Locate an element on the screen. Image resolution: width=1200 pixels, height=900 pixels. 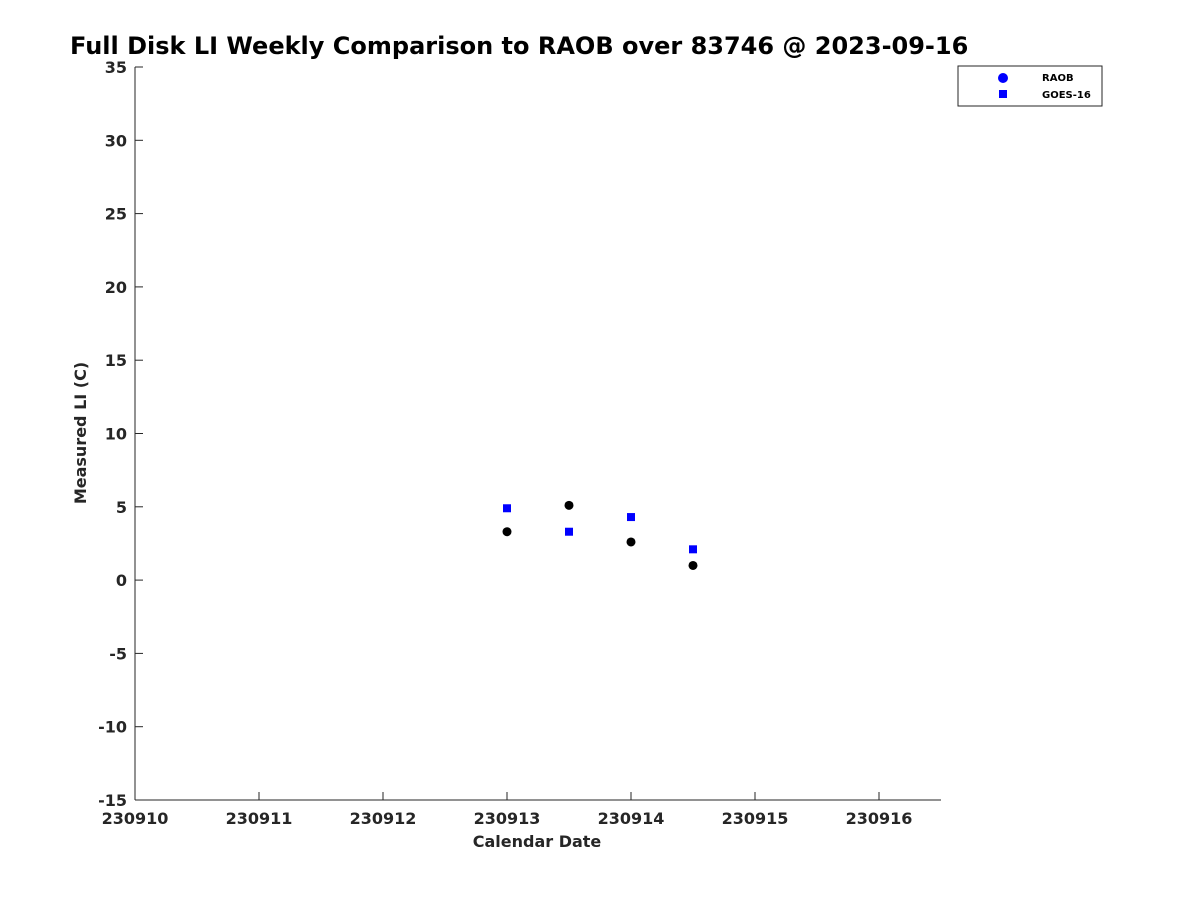
y-tick-label: 35 is located at coordinates (116, 67).